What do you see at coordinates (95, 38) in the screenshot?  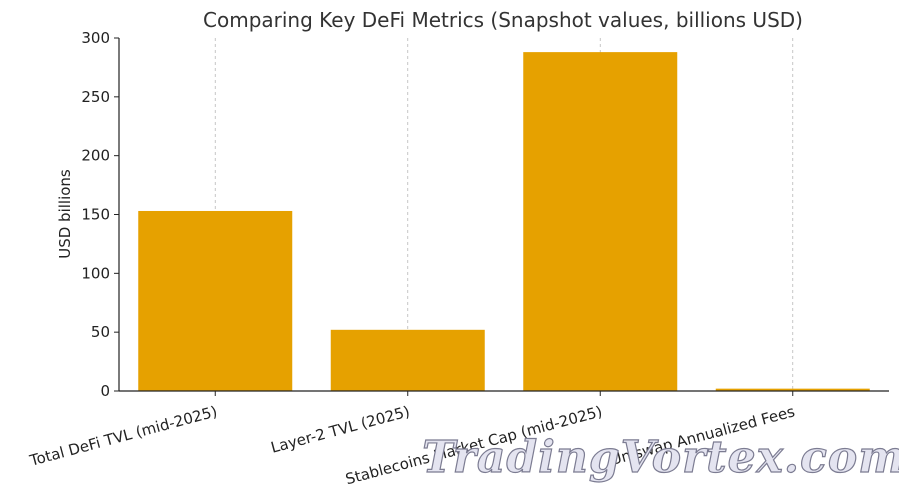 I see `y-tick-label: 300` at bounding box center [95, 38].